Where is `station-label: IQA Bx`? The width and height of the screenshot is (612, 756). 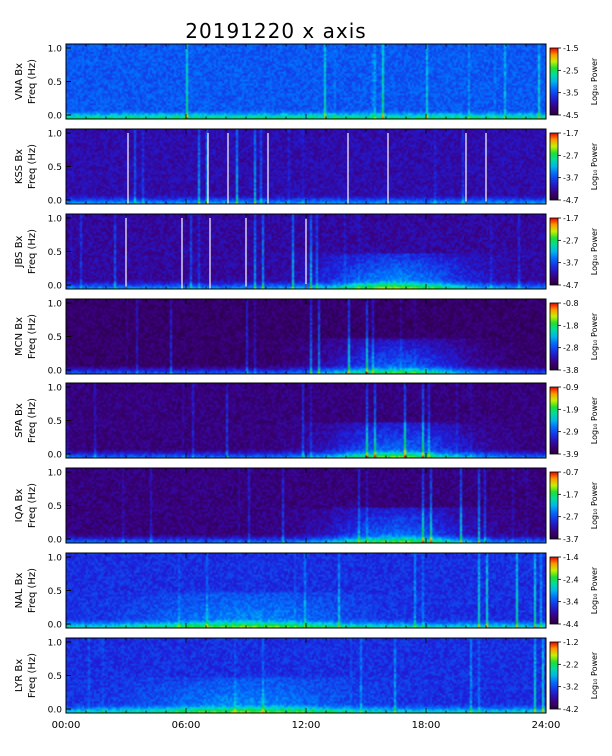
station-label: IQA Bx is located at coordinates (19, 506).